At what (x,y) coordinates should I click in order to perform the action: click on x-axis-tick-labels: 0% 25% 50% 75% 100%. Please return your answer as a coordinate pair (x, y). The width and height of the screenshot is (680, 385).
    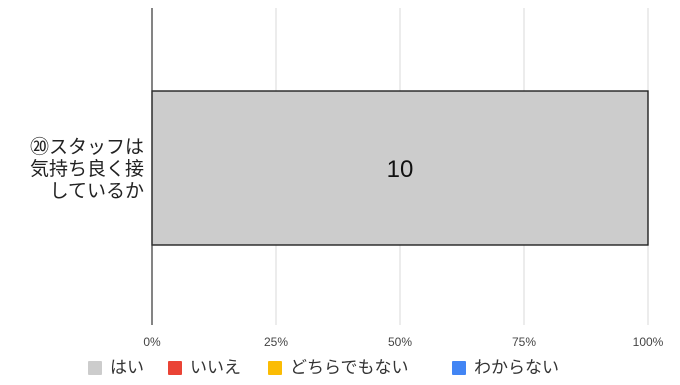
    Looking at the image, I should click on (403, 342).